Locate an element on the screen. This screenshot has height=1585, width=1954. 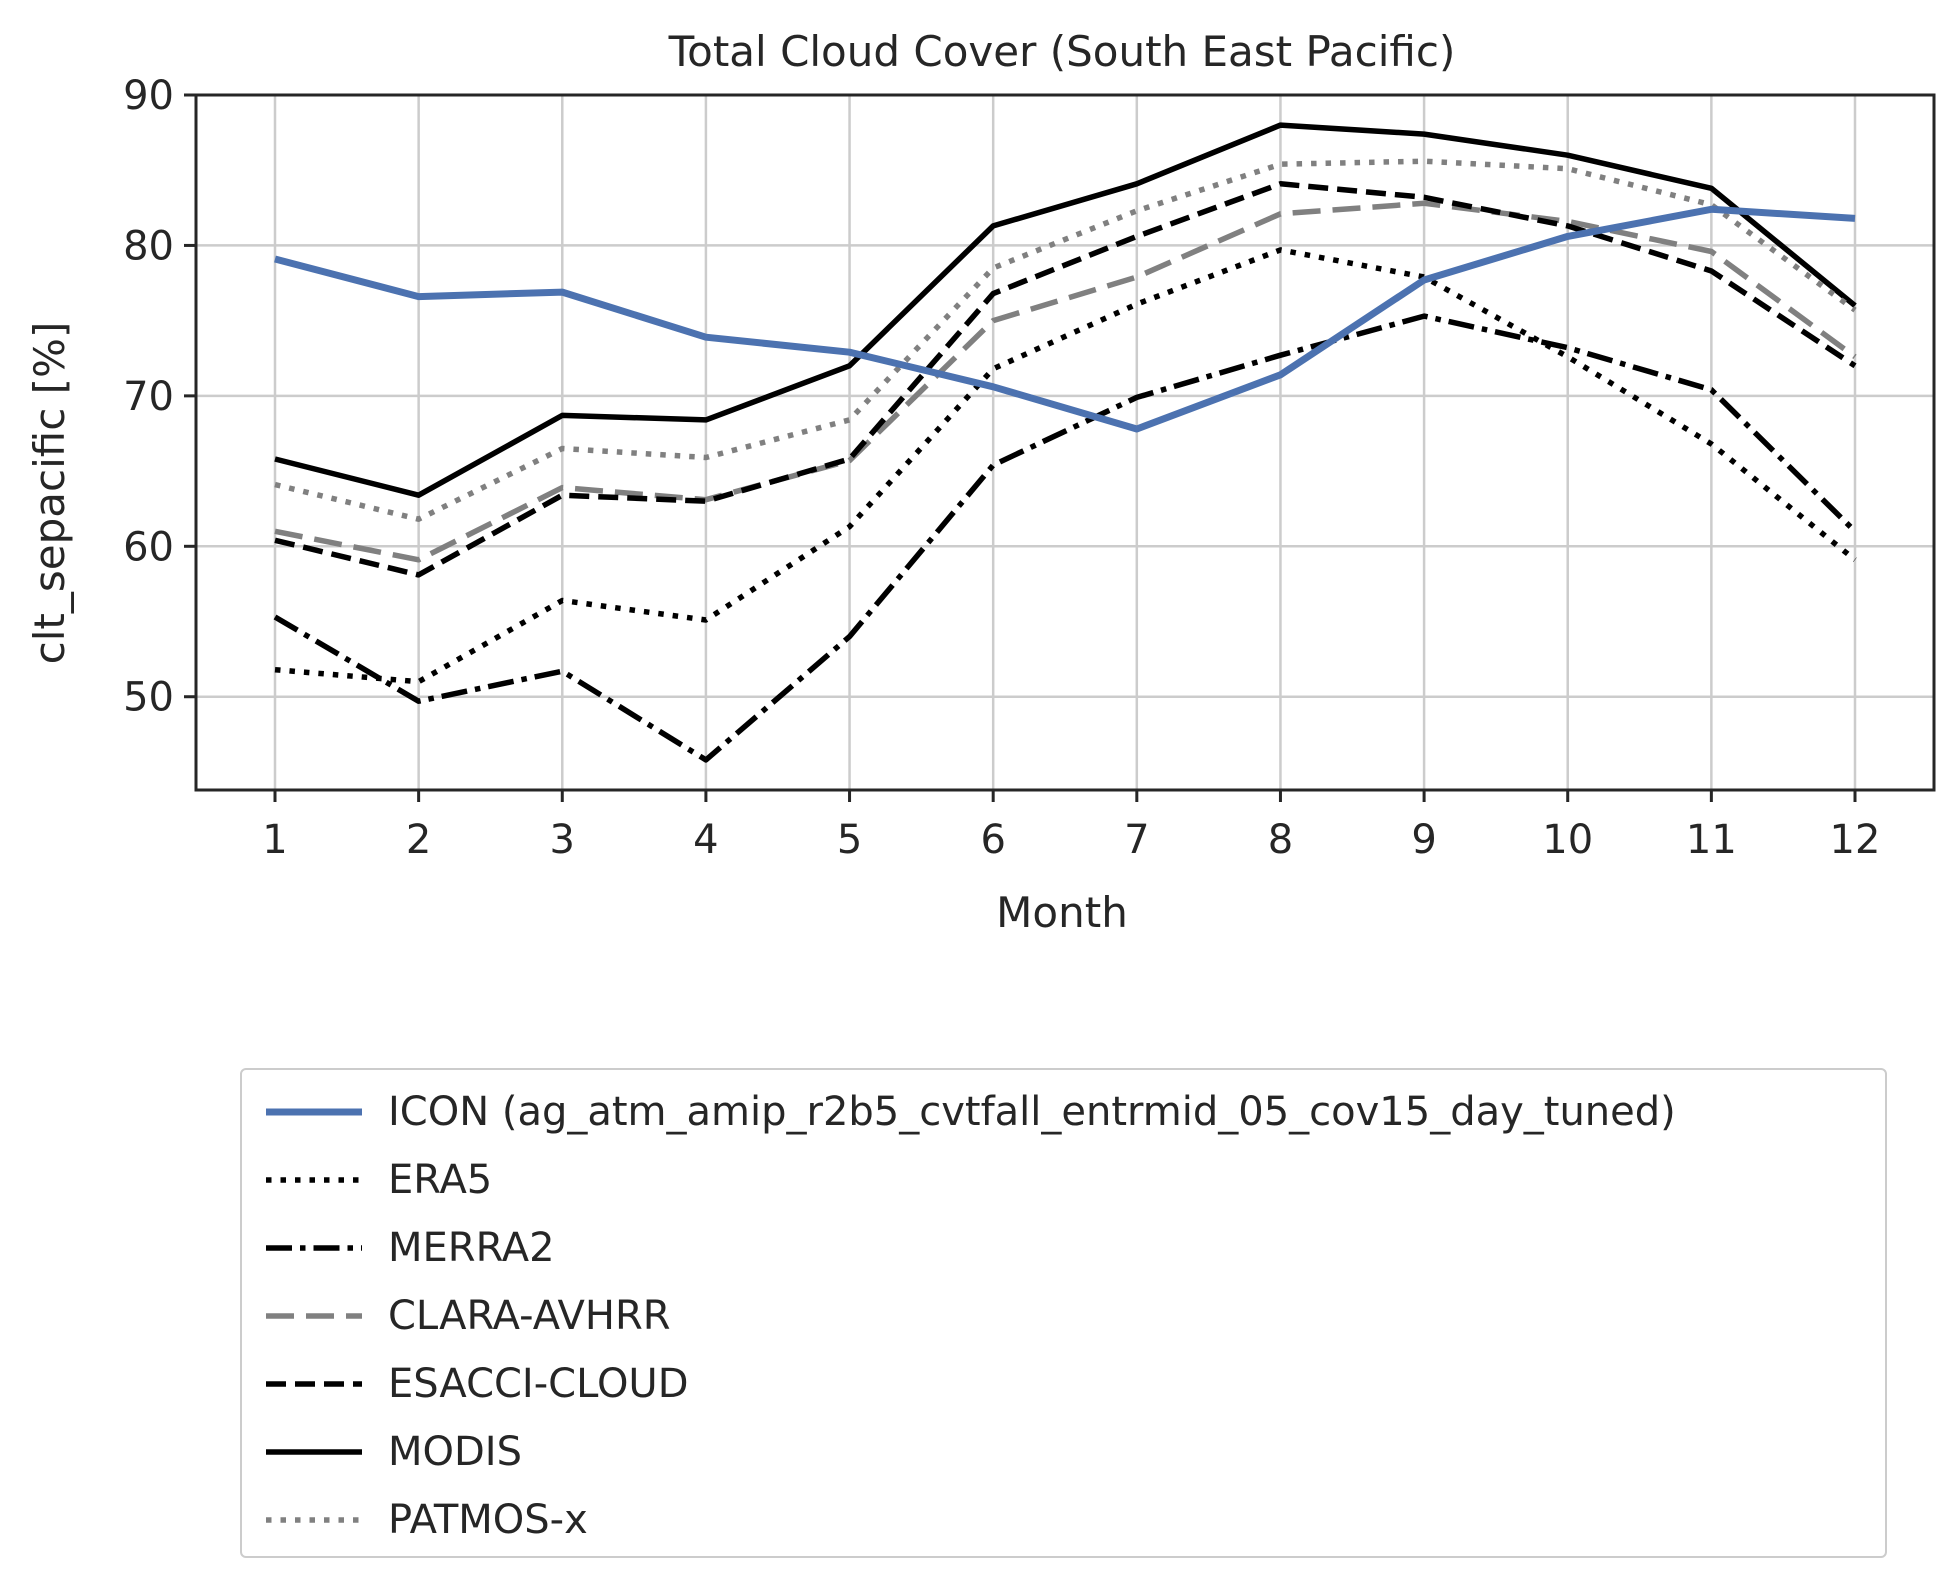
y-tick-label: 80 is located at coordinates (148, 246).